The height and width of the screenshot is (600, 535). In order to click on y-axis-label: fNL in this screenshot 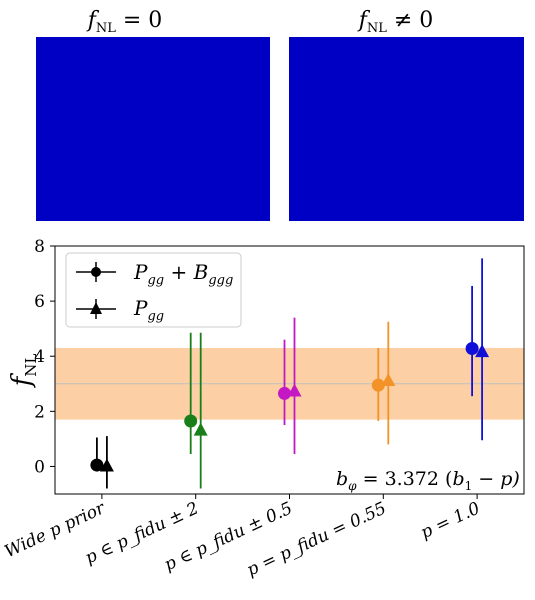, I will do `click(23, 371)`.